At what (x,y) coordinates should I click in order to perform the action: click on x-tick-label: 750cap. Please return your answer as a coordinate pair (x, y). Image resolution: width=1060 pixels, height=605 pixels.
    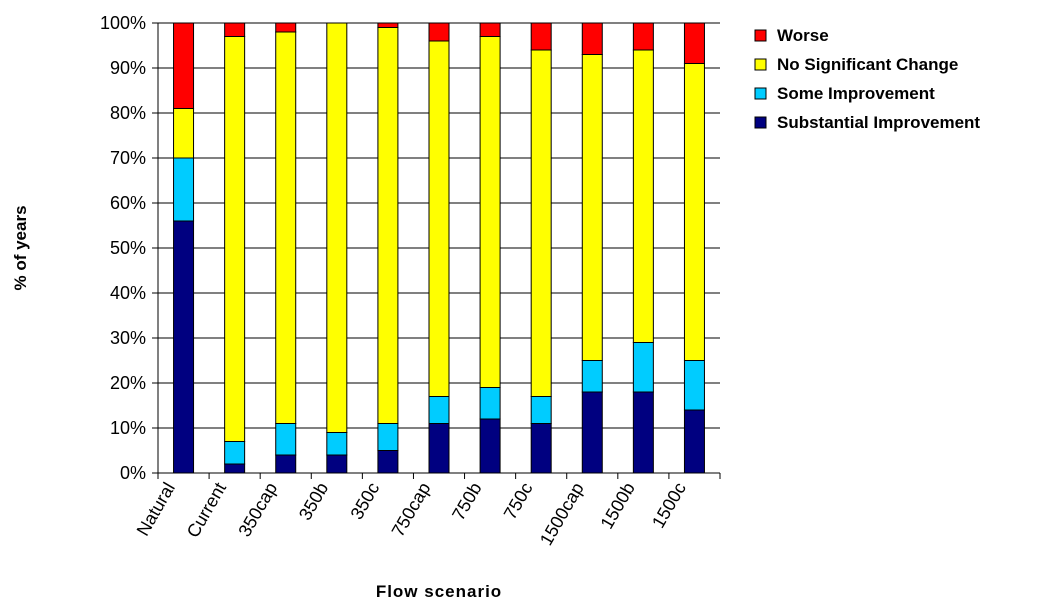
    Looking at the image, I should click on (411, 509).